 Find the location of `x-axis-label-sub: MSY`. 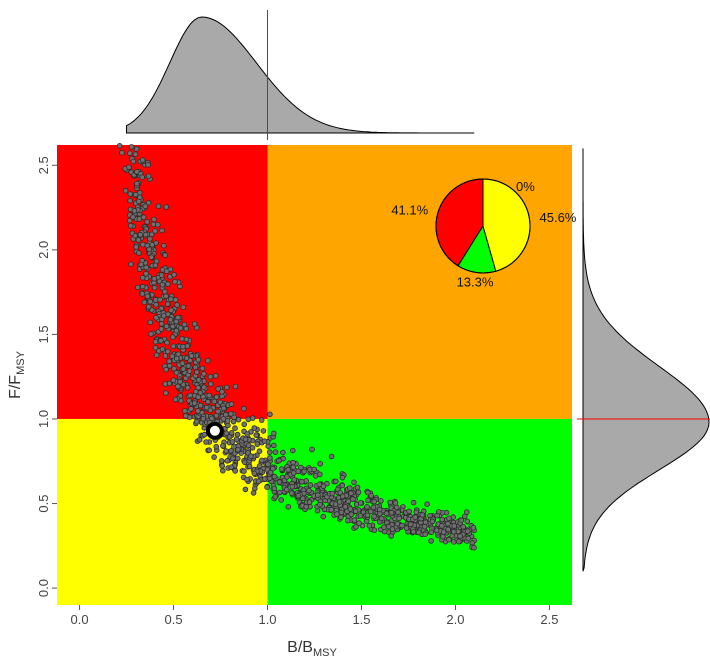

x-axis-label-sub: MSY is located at coordinates (325, 651).